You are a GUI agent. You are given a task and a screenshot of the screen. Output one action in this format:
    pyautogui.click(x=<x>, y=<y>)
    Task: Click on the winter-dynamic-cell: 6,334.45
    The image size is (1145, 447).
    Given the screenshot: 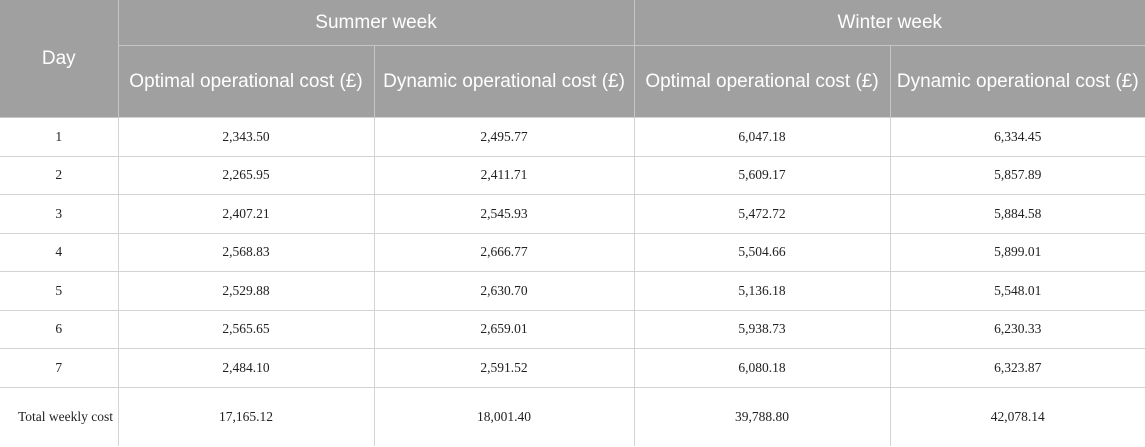 What is the action you would take?
    pyautogui.click(x=1017, y=136)
    